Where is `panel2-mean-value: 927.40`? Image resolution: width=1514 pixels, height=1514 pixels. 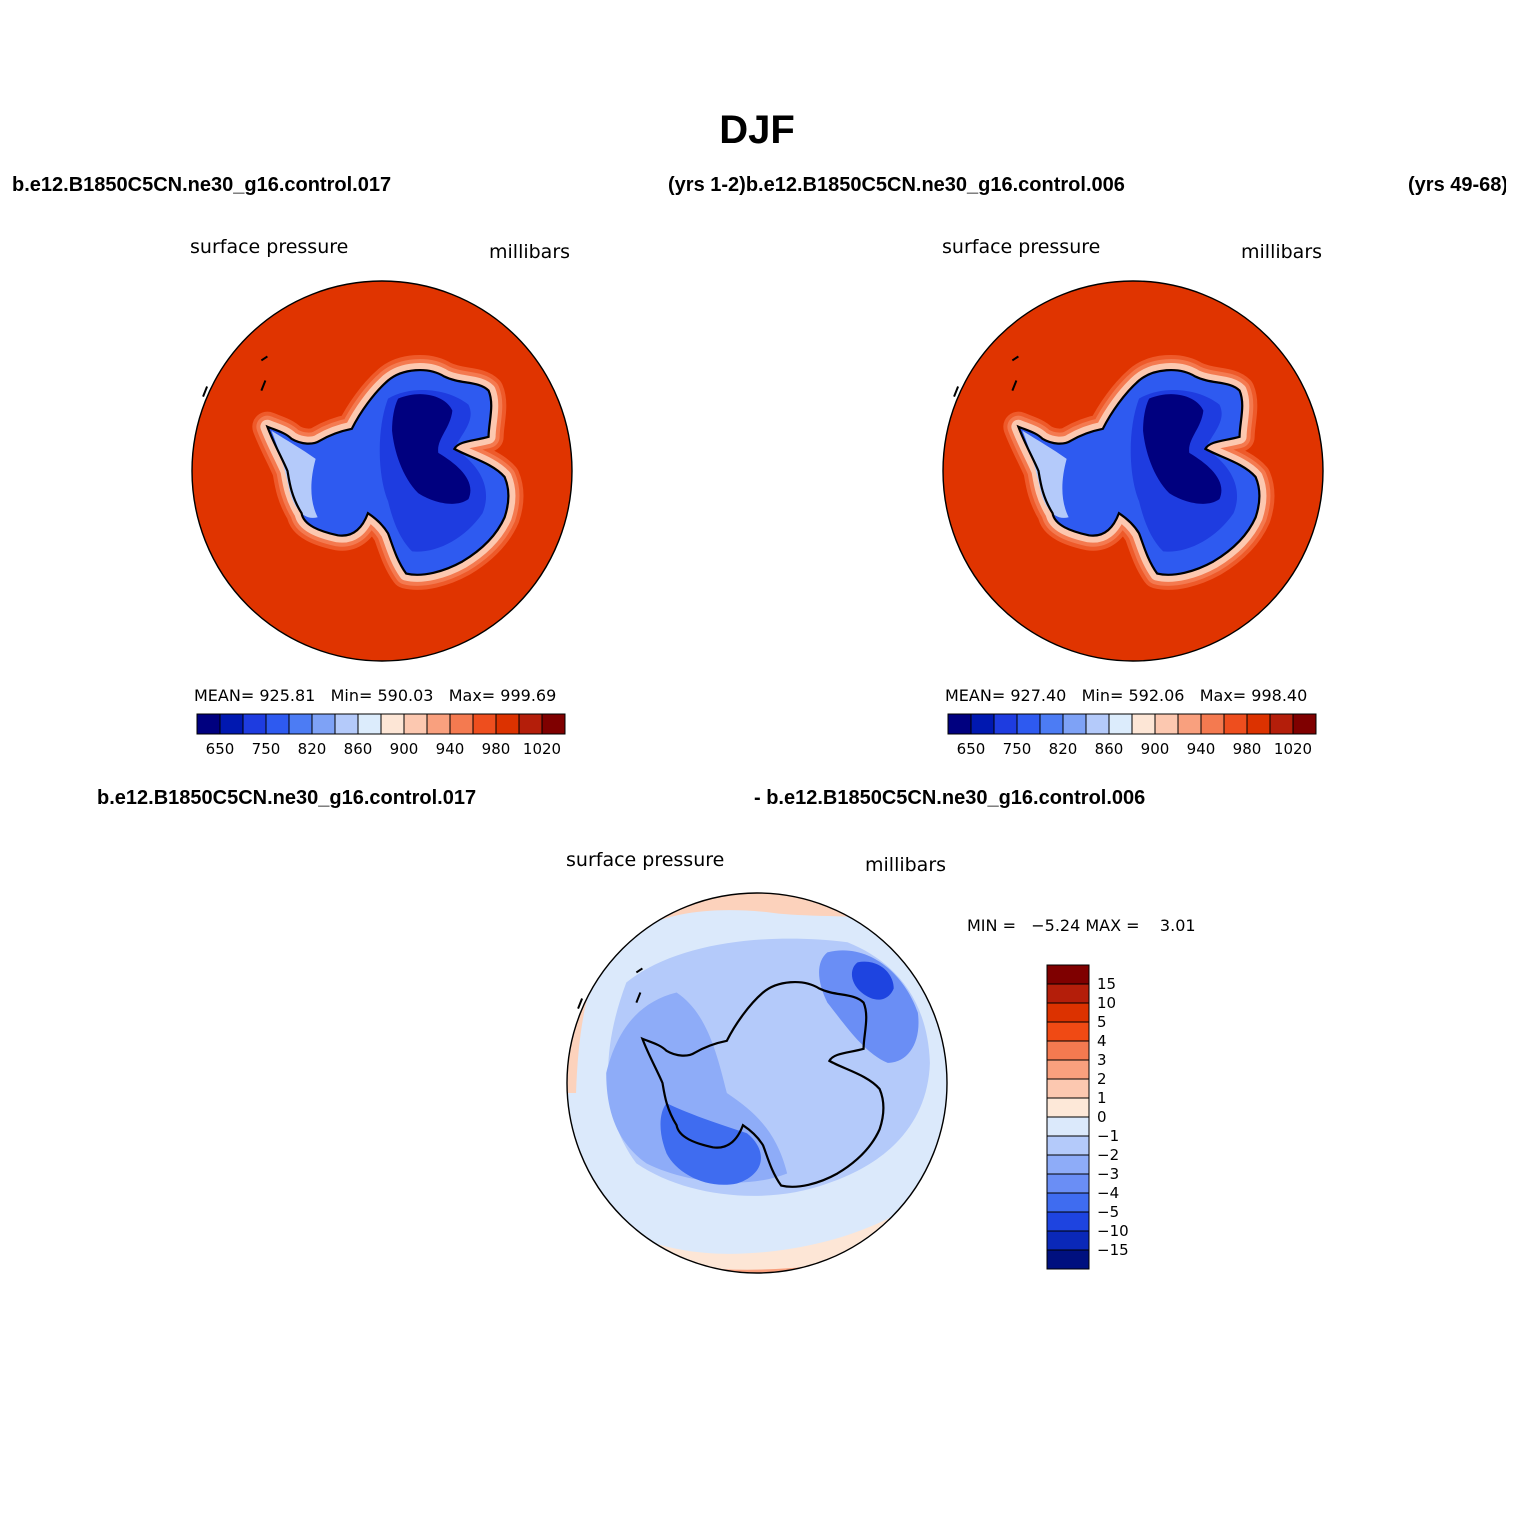
panel2-mean-value: 927.40 is located at coordinates (1038, 695).